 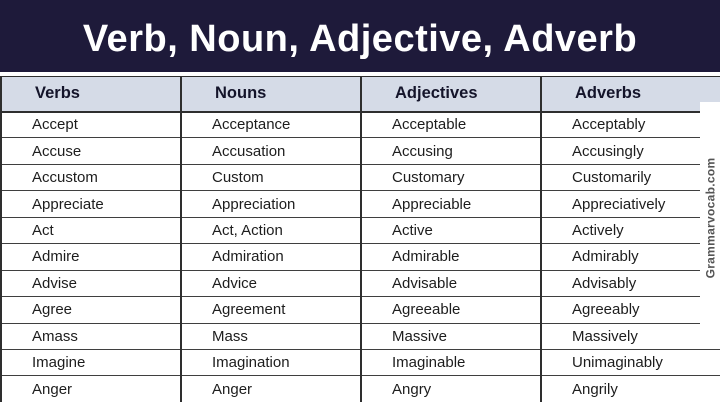 I want to click on table-cell: Active, so click(x=451, y=231).